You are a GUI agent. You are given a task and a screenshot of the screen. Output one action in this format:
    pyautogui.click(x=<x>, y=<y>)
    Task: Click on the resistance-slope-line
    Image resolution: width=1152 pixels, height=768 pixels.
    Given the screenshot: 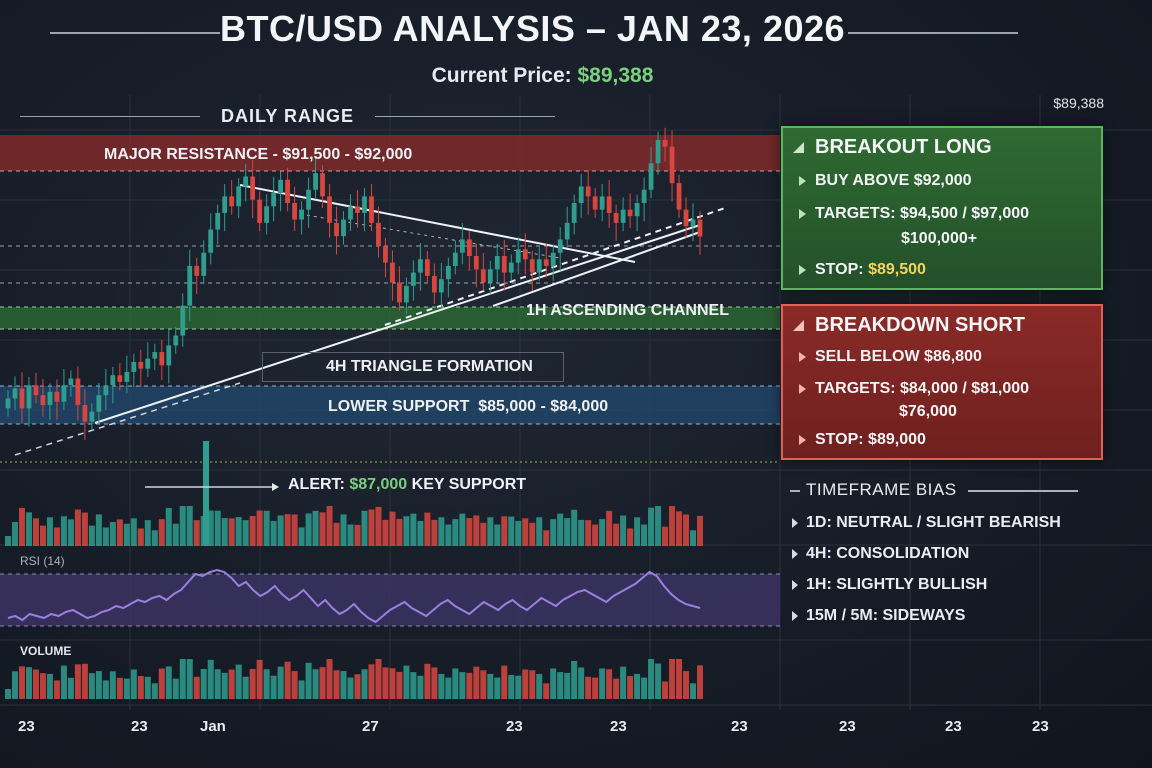 What is the action you would take?
    pyautogui.click(x=430, y=236)
    